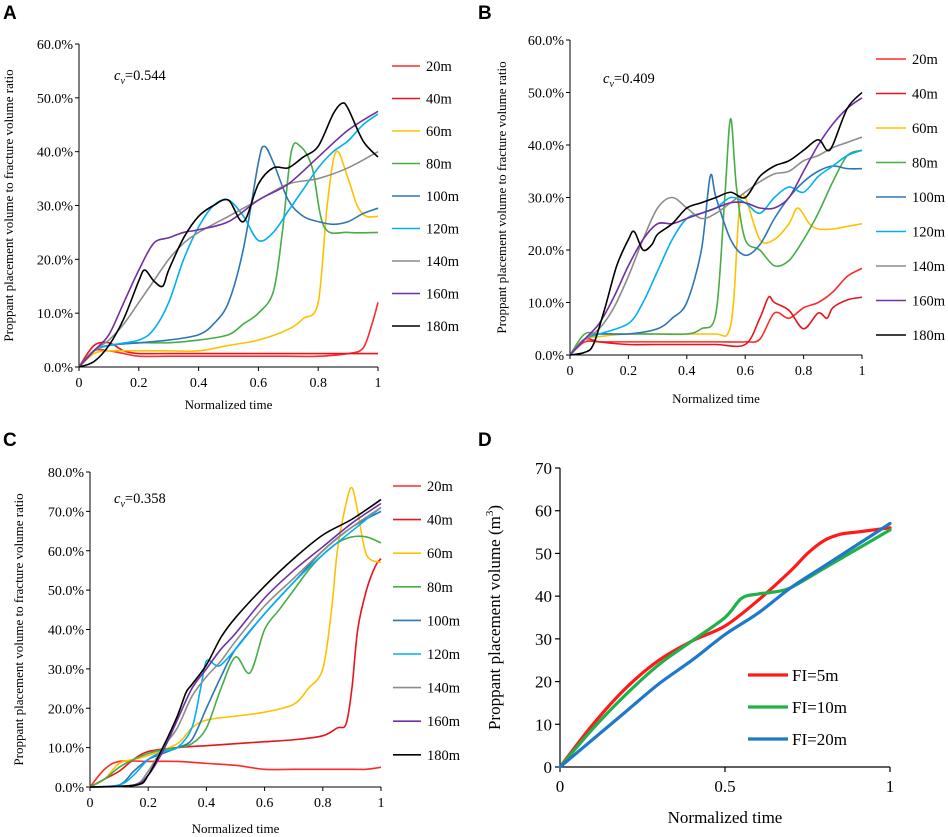 This screenshot has height=837, width=948. Describe the element at coordinates (494, 623) in the screenshot. I see `y-axis-title-text: Proppant placement volume (m` at that location.